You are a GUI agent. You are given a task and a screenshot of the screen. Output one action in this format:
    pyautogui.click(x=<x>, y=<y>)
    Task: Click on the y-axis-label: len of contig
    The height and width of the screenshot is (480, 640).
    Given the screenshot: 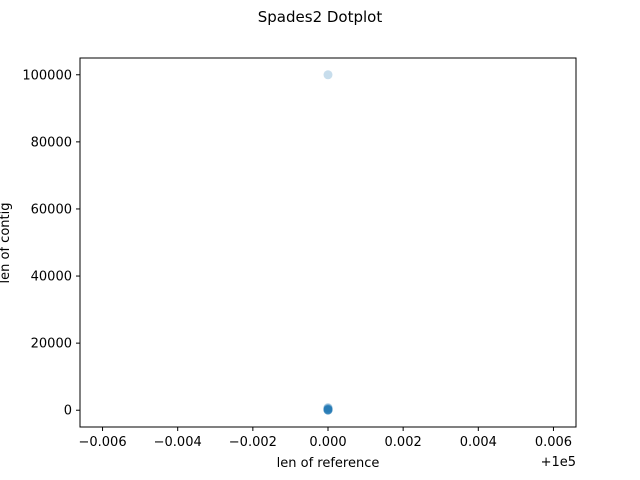 What is the action you would take?
    pyautogui.click(x=6, y=243)
    